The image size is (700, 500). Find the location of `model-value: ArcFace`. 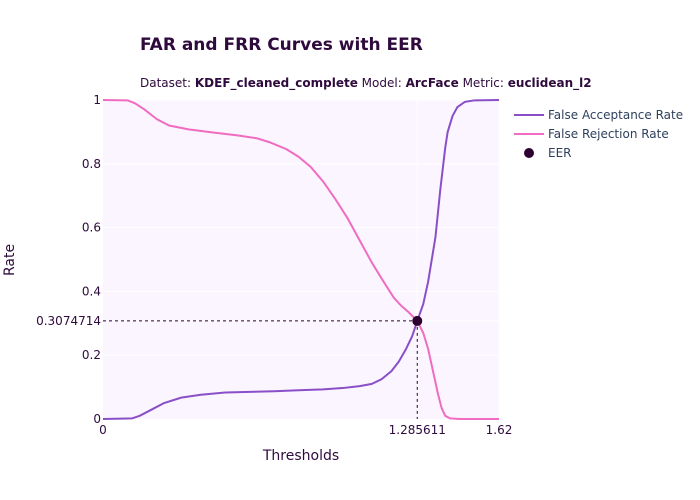

model-value: ArcFace is located at coordinates (432, 83).